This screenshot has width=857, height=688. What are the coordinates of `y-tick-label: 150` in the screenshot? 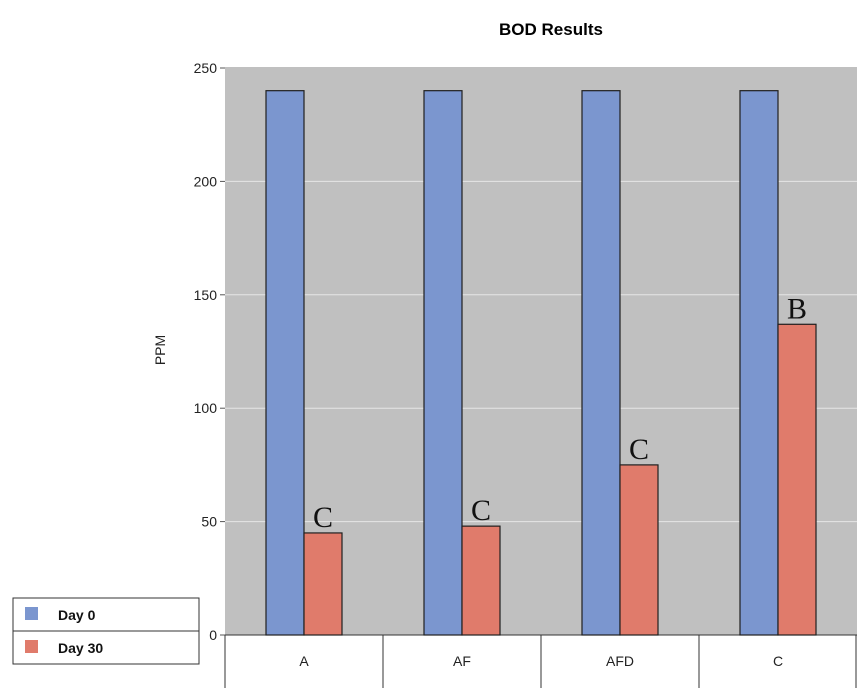 It's located at (206, 295).